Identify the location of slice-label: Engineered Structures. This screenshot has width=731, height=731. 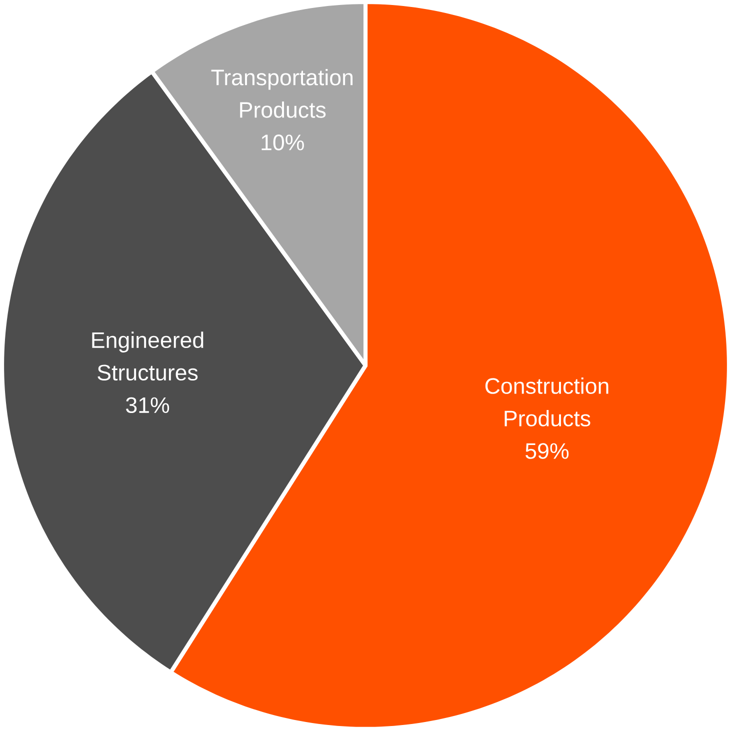
(148, 356).